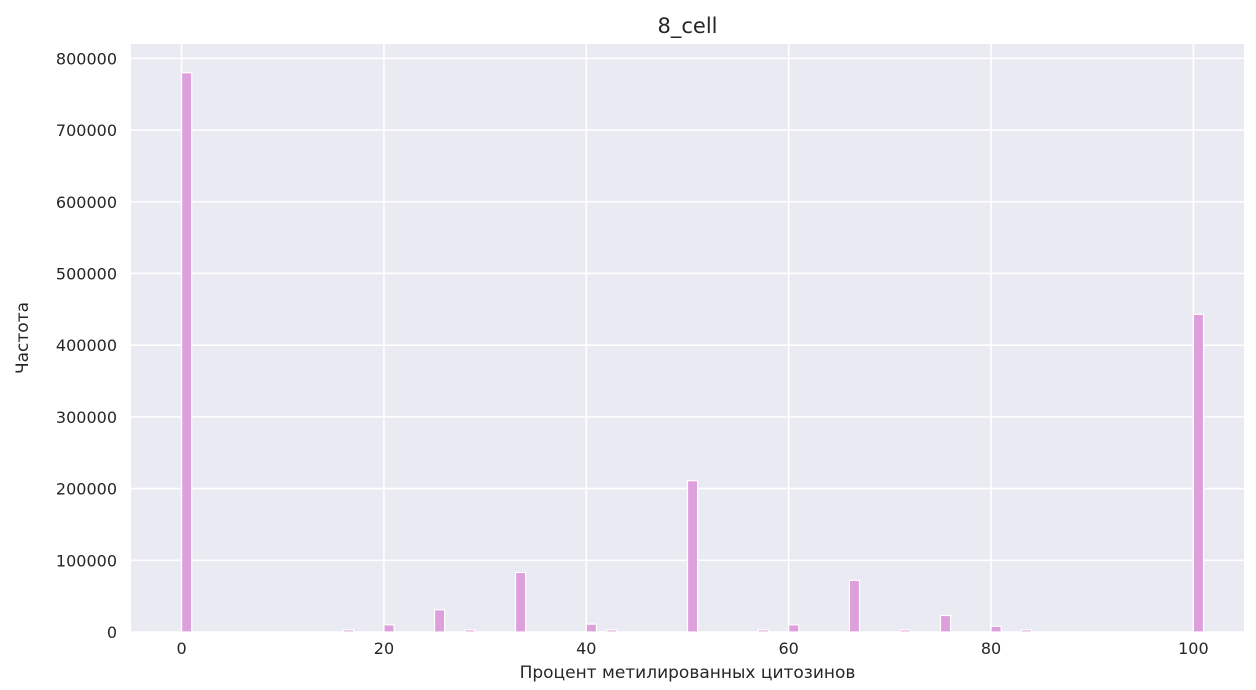 This screenshot has width=1256, height=690. Describe the element at coordinates (86, 202) in the screenshot. I see `y-tick-label: 600000` at that location.